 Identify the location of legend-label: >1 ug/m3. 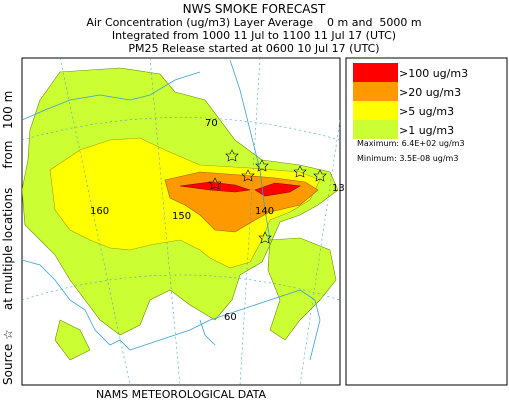
(426, 130).